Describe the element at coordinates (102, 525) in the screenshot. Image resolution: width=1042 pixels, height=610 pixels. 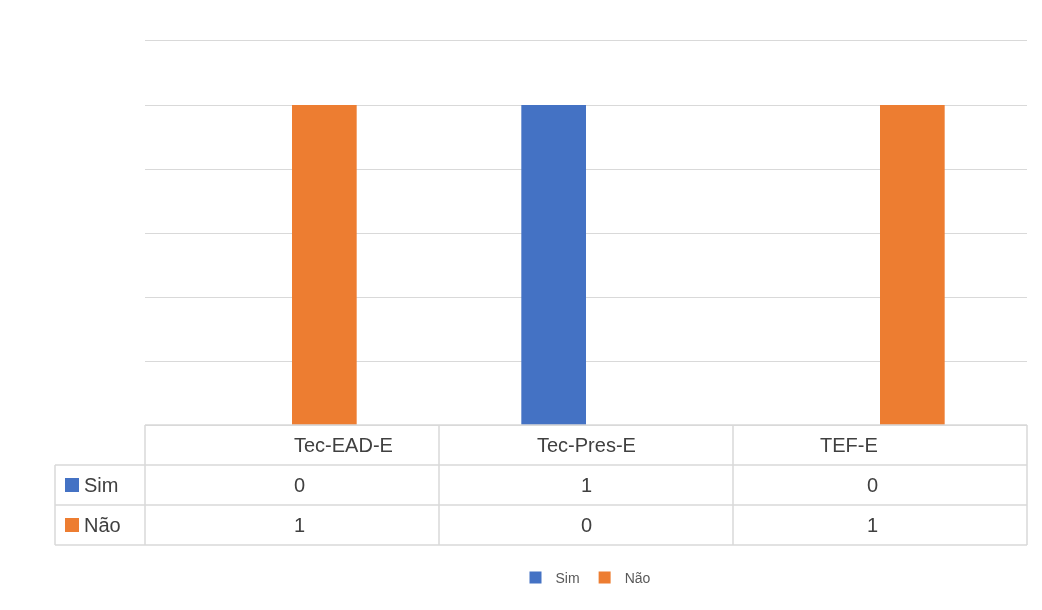
I see `text: Não` at that location.